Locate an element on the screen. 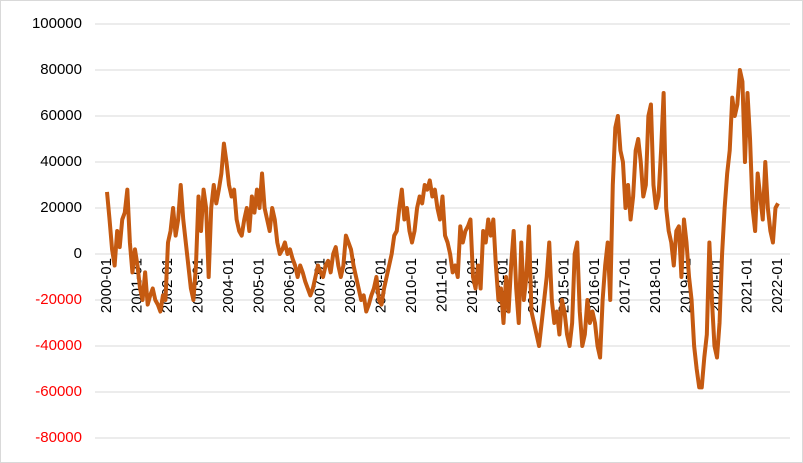  x-tick-label: 2021-01 is located at coordinates (746, 285).